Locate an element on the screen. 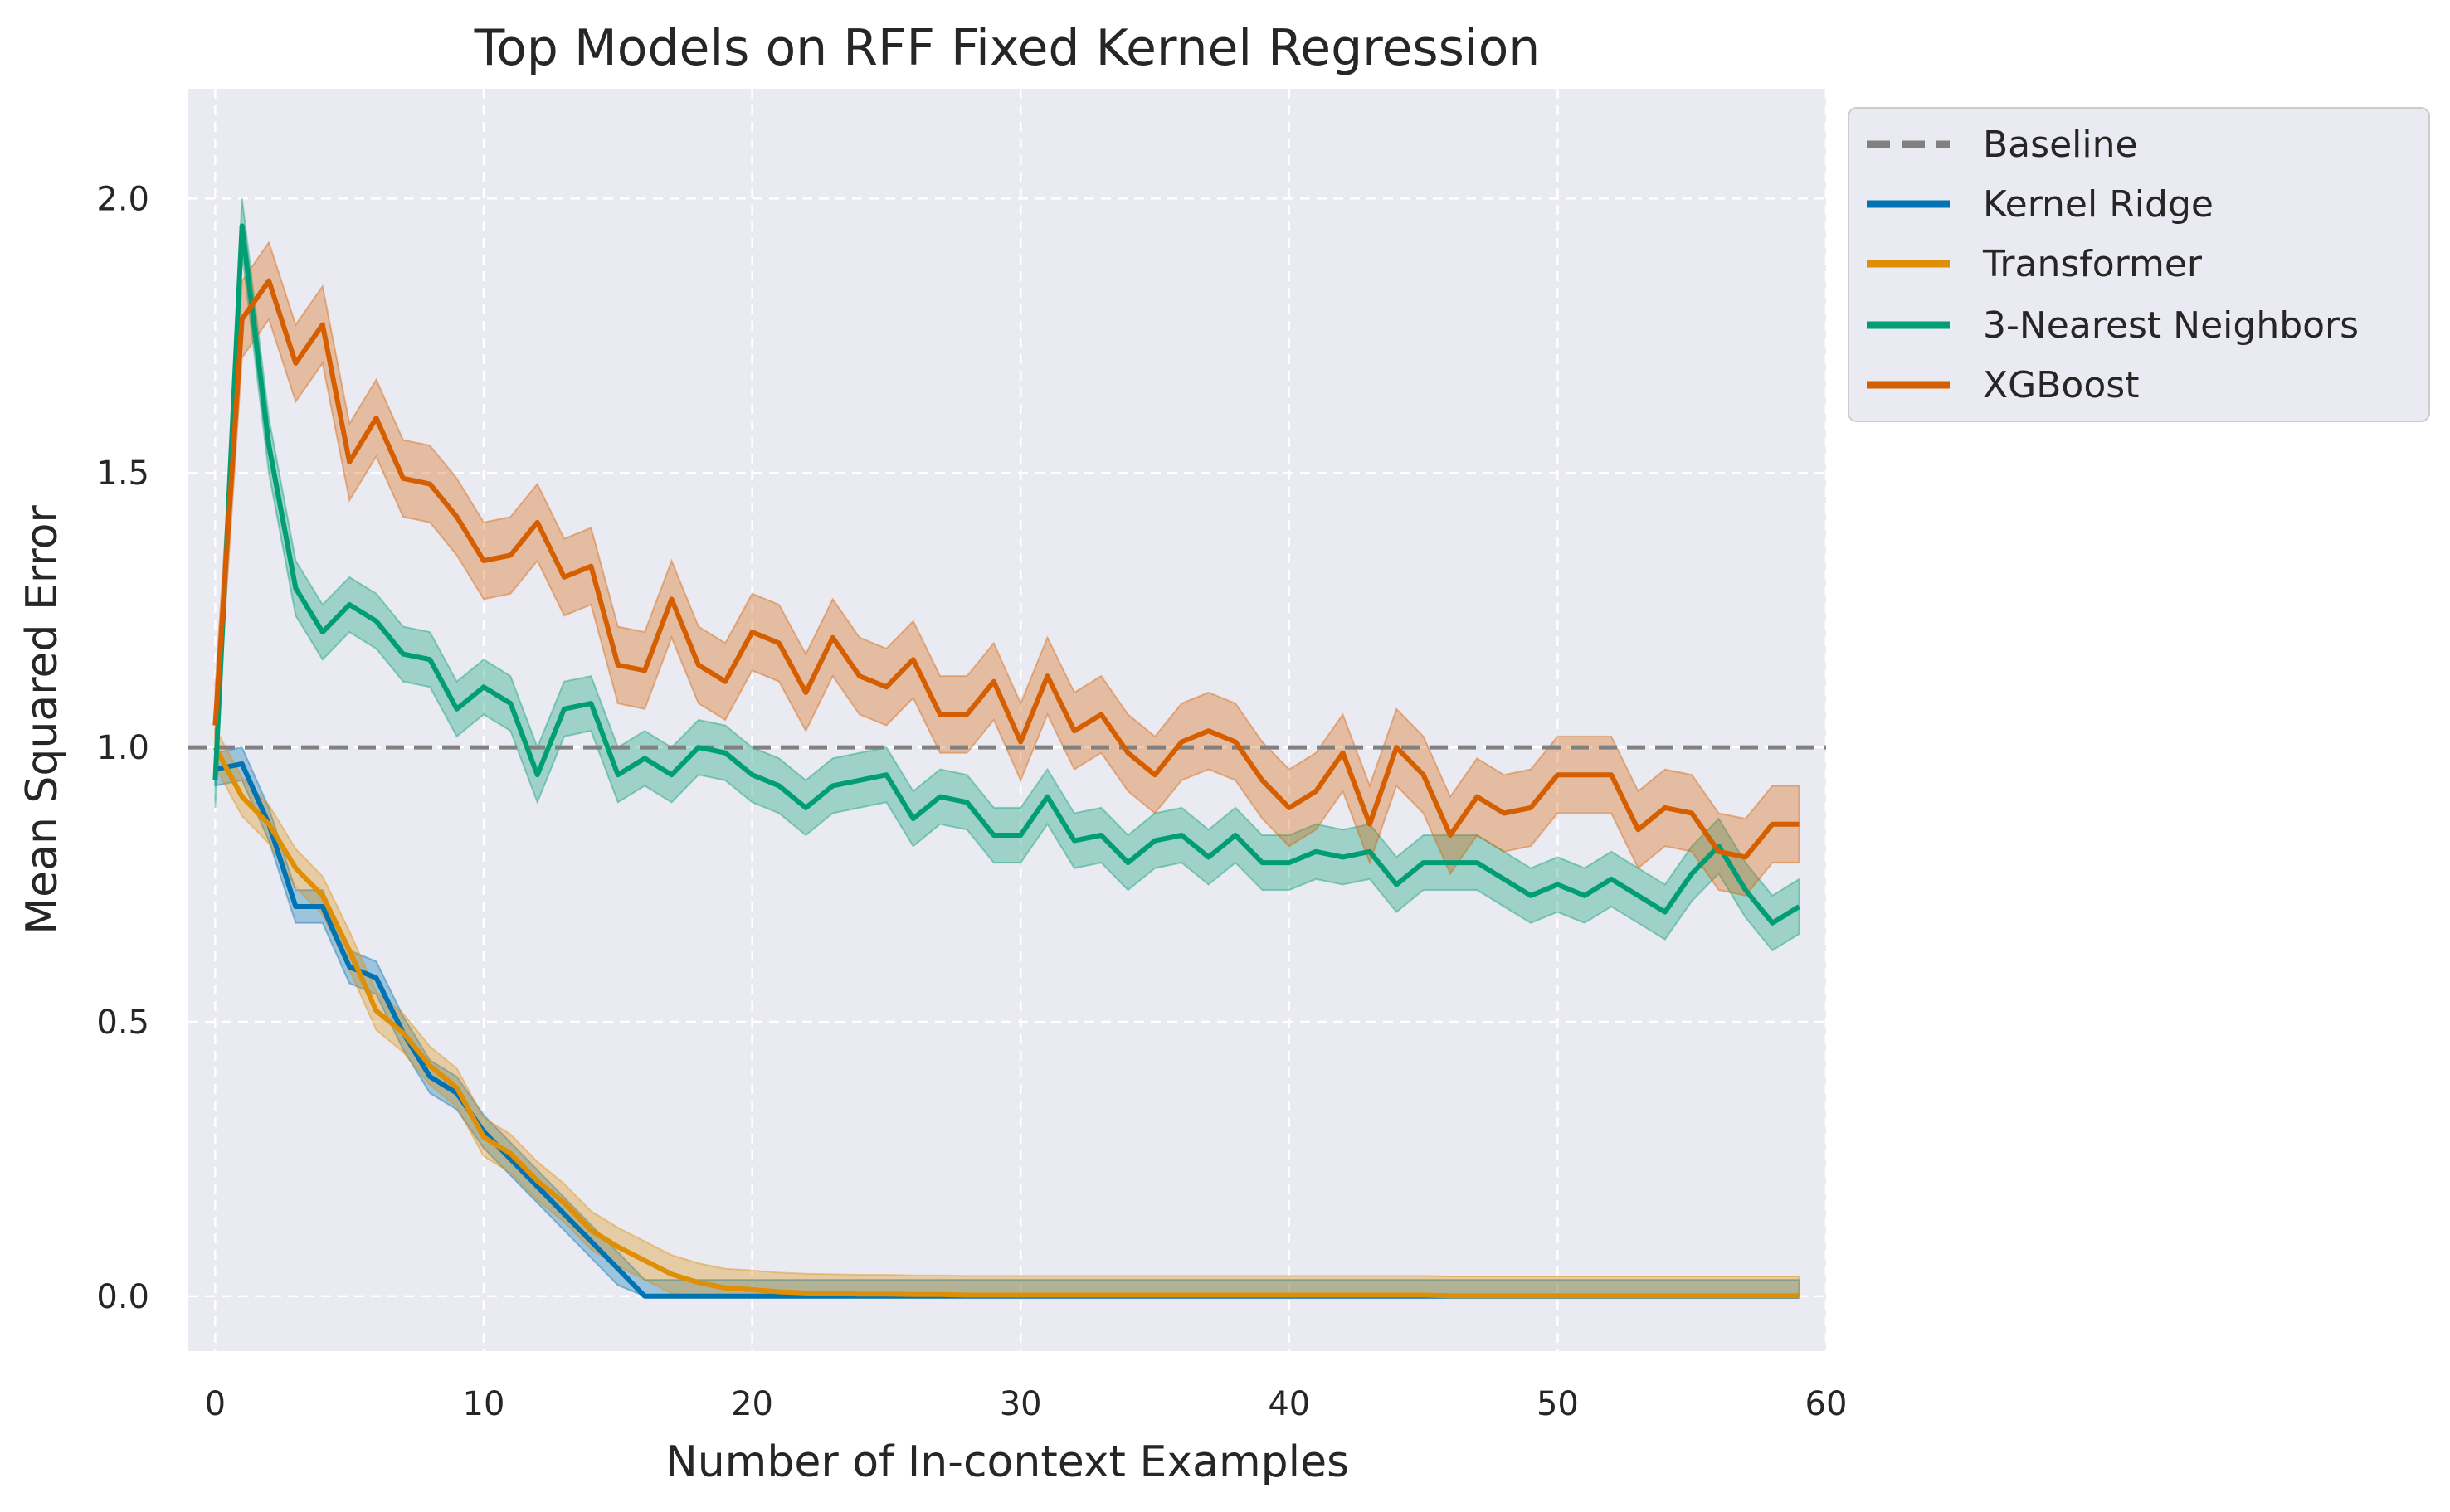  legend-label-transformer: Transformer is located at coordinates (2092, 264).